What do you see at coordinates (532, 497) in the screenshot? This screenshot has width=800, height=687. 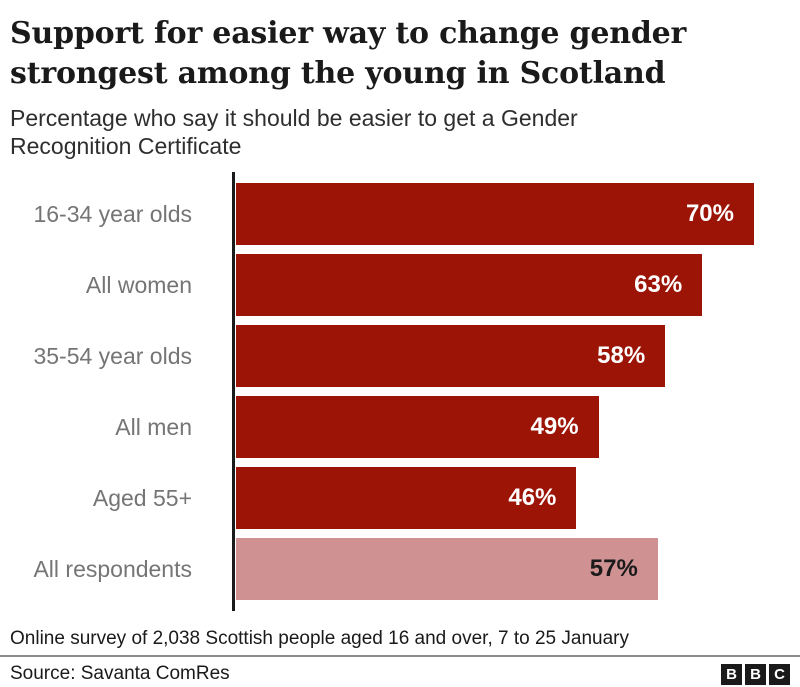 I see `value-label: 46%` at bounding box center [532, 497].